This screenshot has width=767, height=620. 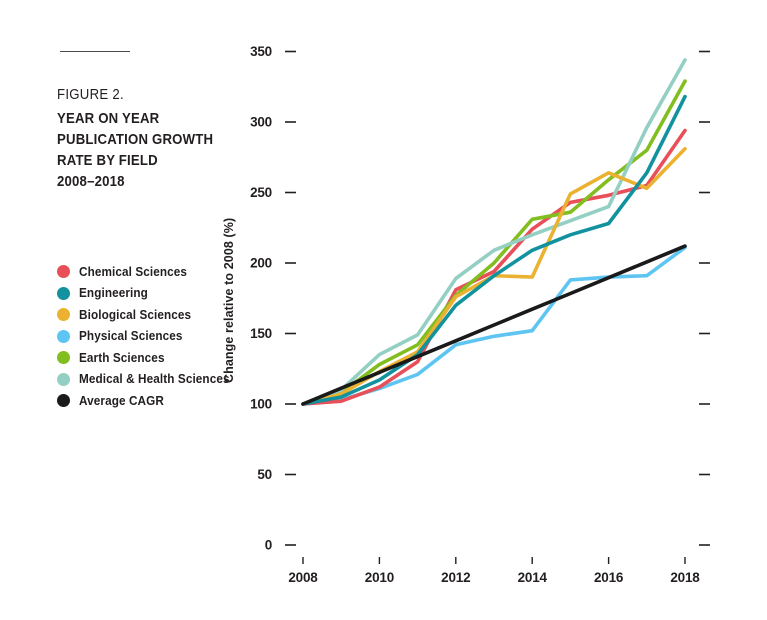 What do you see at coordinates (131, 336) in the screenshot?
I see `legend-label: Physical Sciences` at bounding box center [131, 336].